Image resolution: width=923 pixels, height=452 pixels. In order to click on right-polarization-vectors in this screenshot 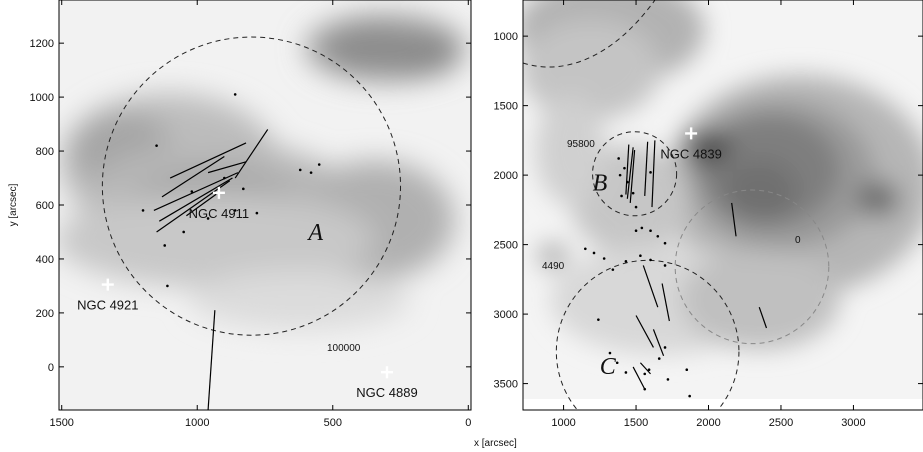, I will do `click(696, 265)`.